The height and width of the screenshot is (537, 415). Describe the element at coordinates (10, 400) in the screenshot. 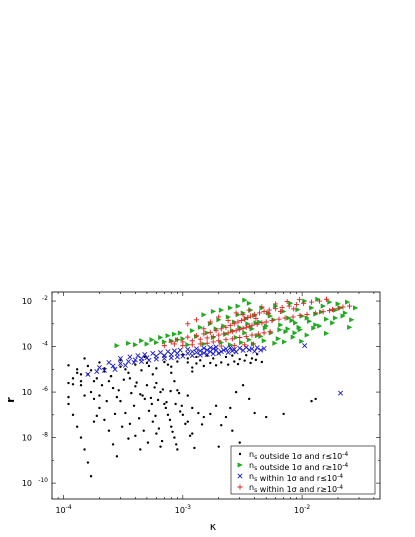

I see `y-axis-label: r` at that location.